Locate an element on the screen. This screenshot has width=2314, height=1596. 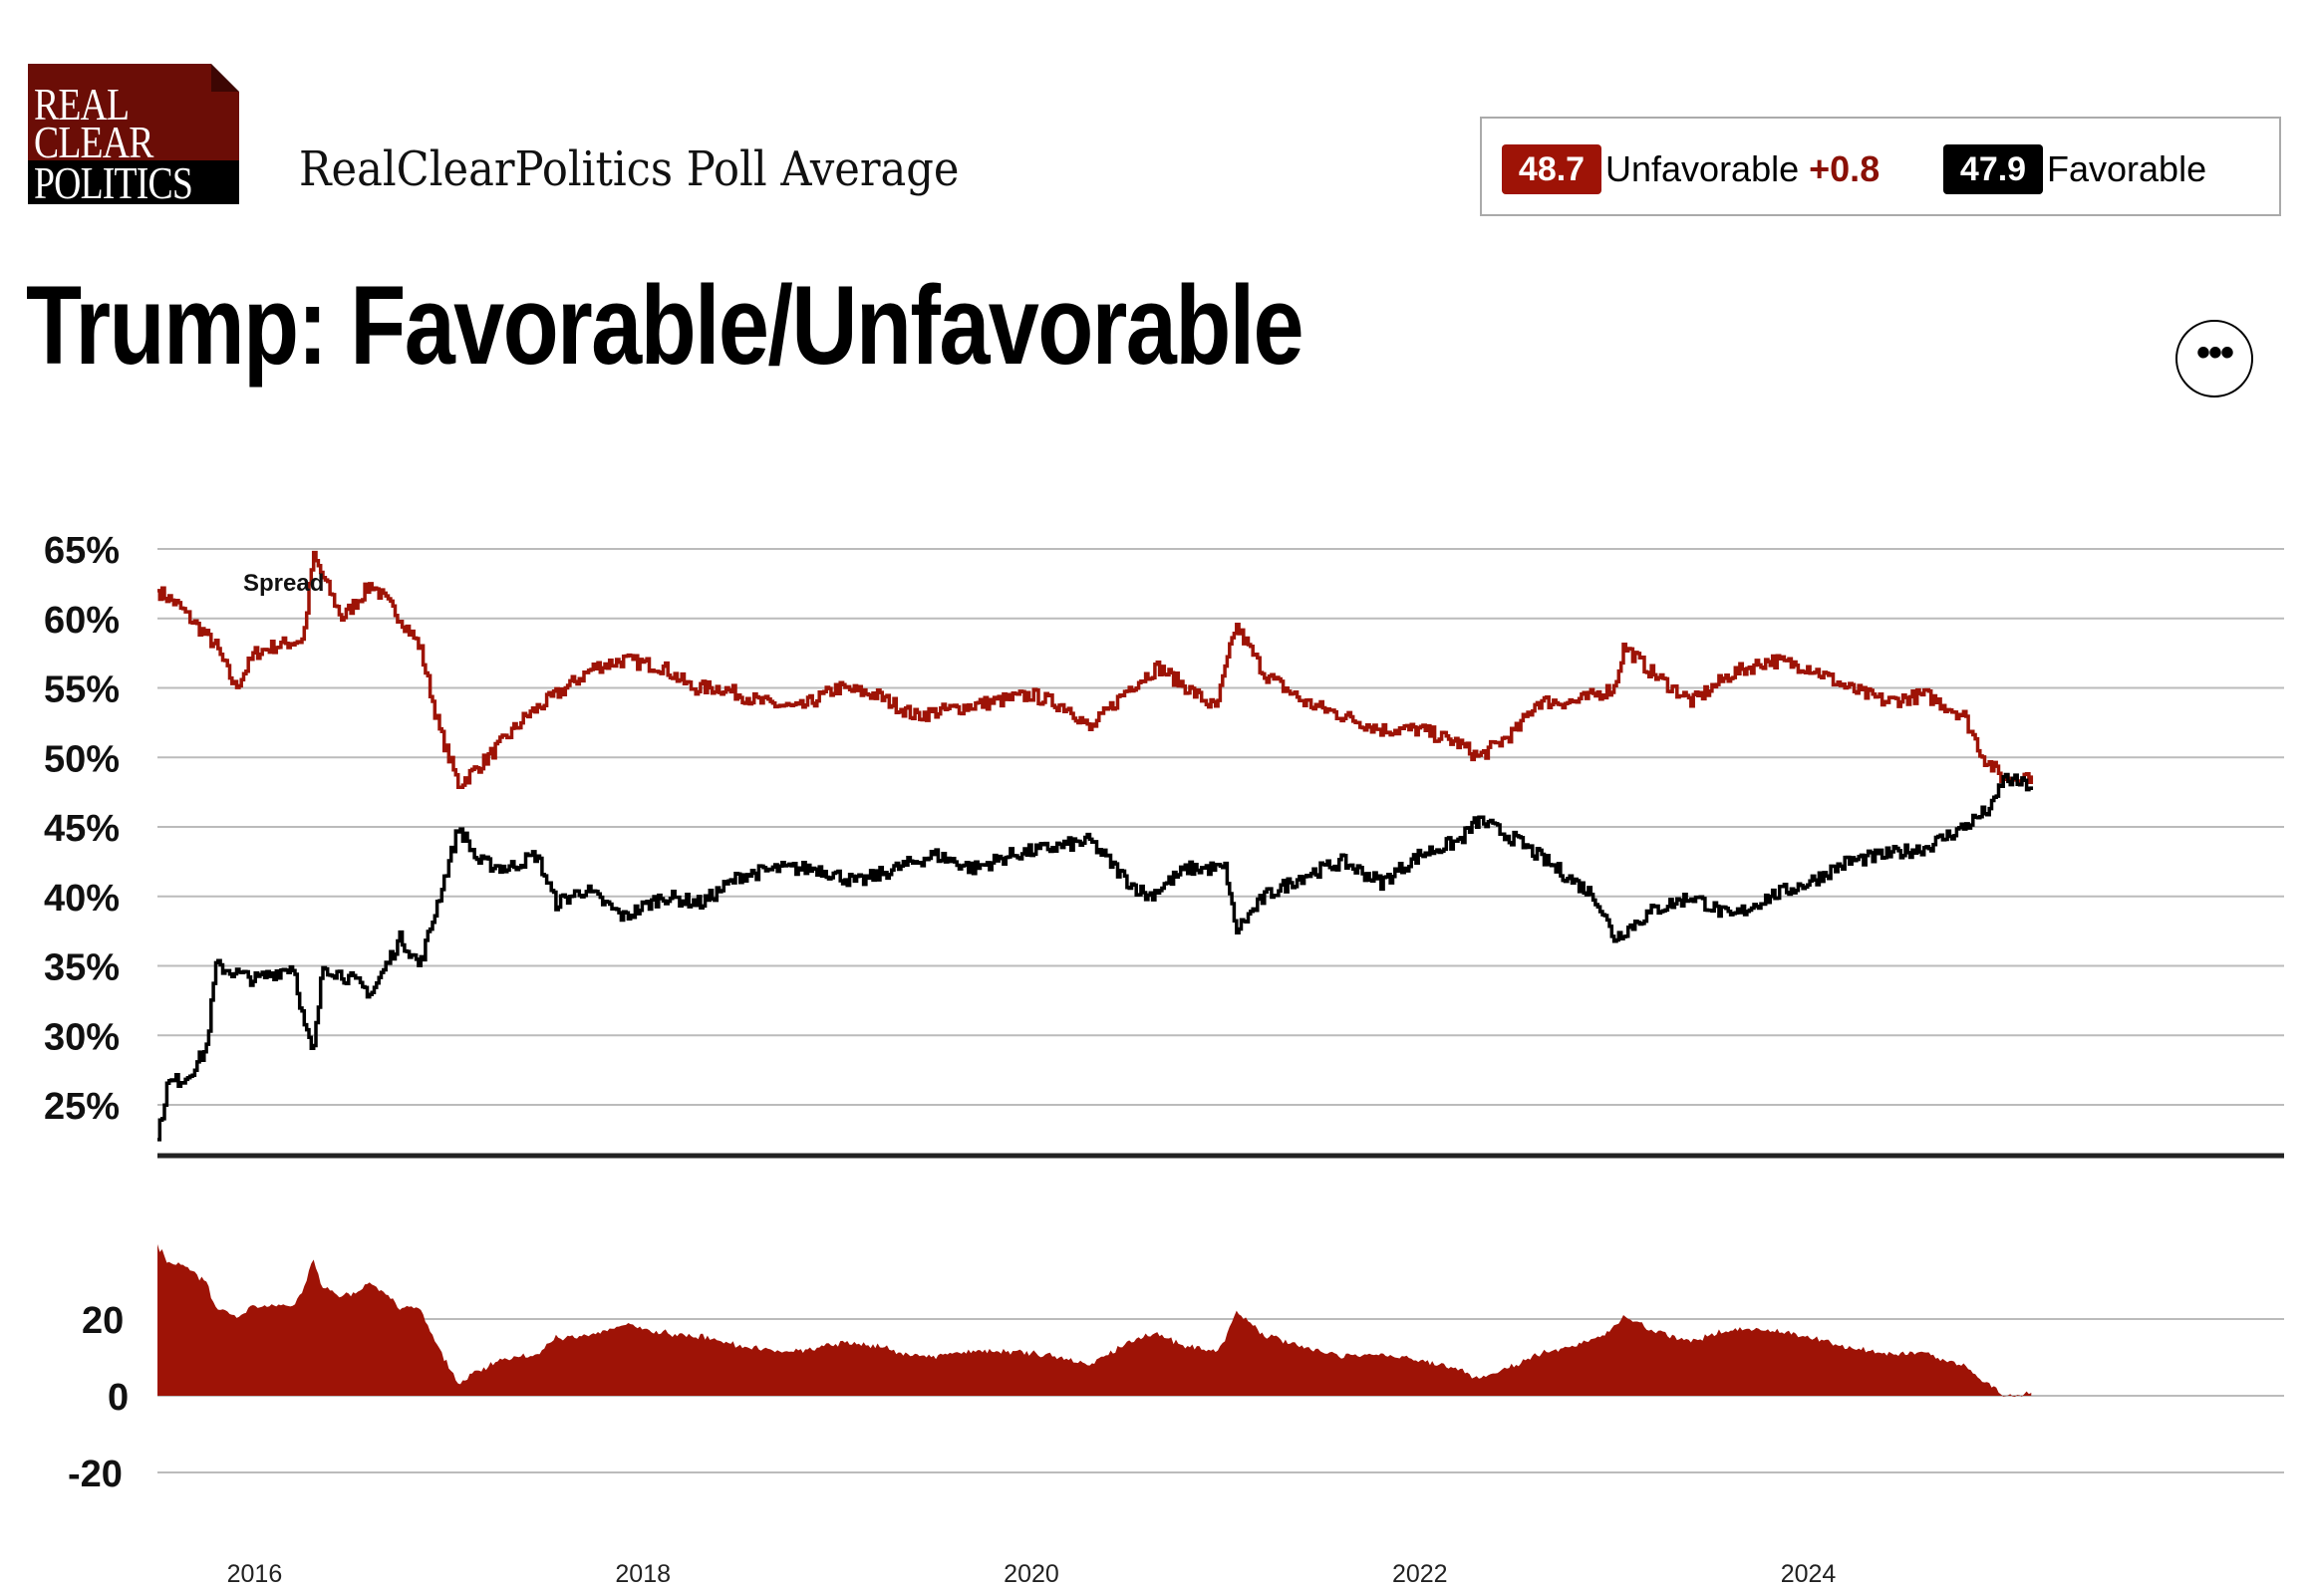
spread-annotation: Spread is located at coordinates (283, 583).